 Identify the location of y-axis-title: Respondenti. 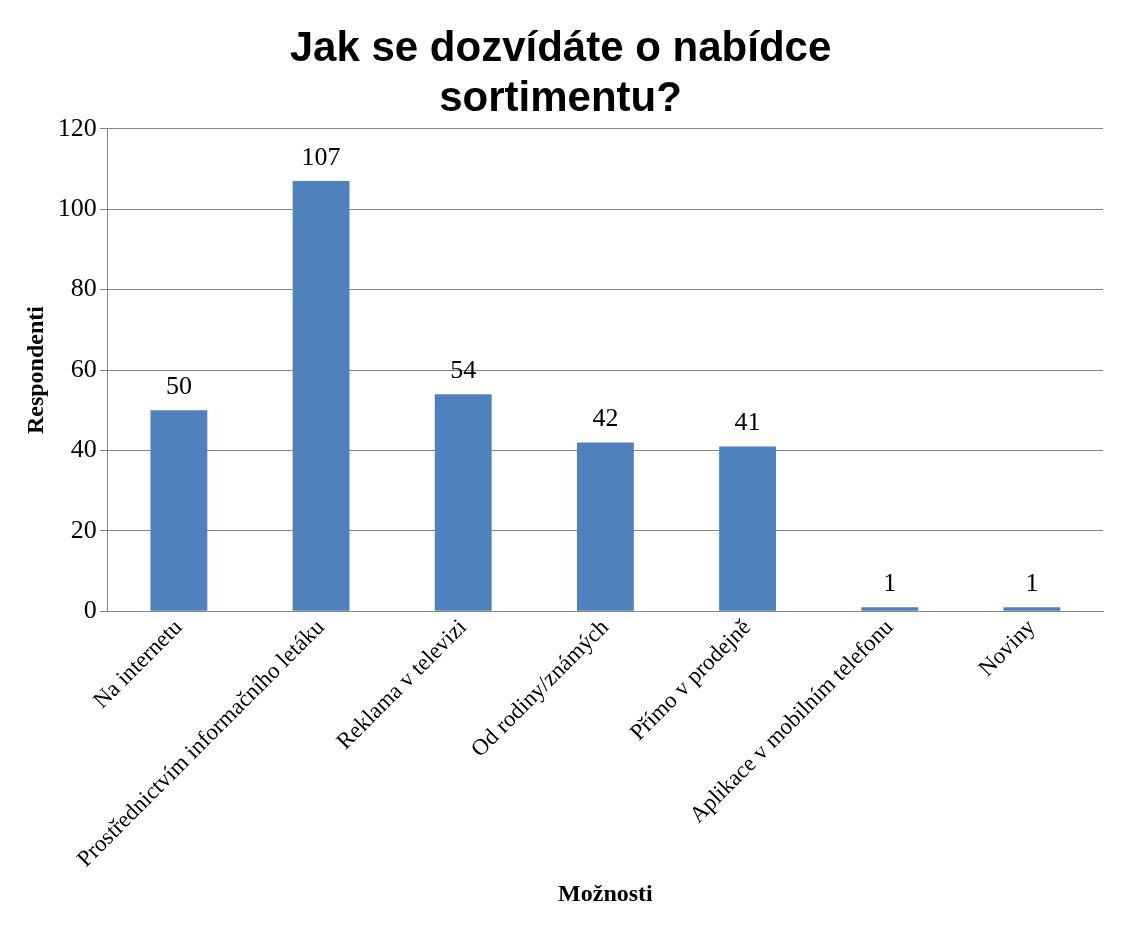
(34, 370).